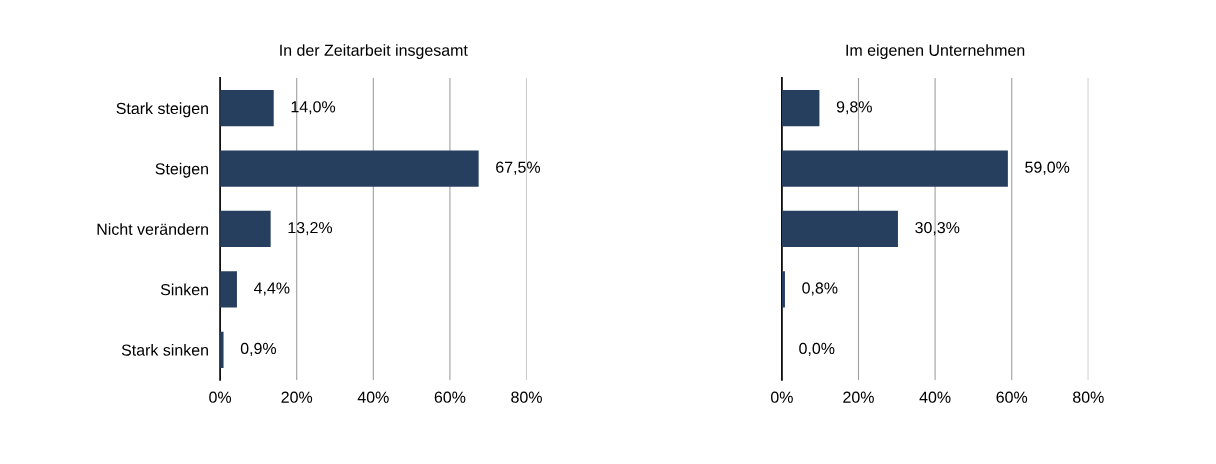 This screenshot has width=1216, height=464. Describe the element at coordinates (258, 349) in the screenshot. I see `data-label: 0,9%` at that location.